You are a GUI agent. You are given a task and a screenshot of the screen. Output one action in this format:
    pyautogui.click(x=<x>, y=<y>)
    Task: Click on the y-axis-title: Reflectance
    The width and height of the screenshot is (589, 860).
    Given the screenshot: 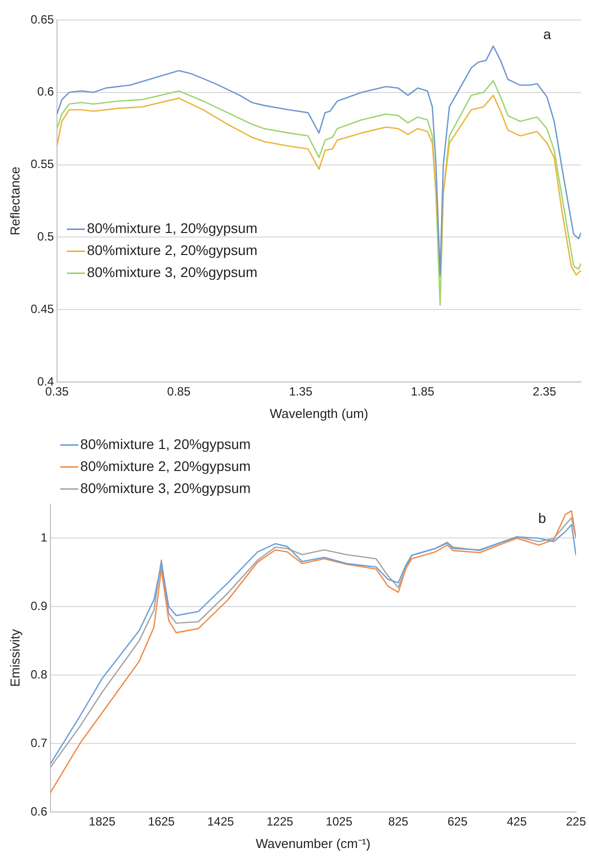 What is the action you would take?
    pyautogui.click(x=14, y=201)
    